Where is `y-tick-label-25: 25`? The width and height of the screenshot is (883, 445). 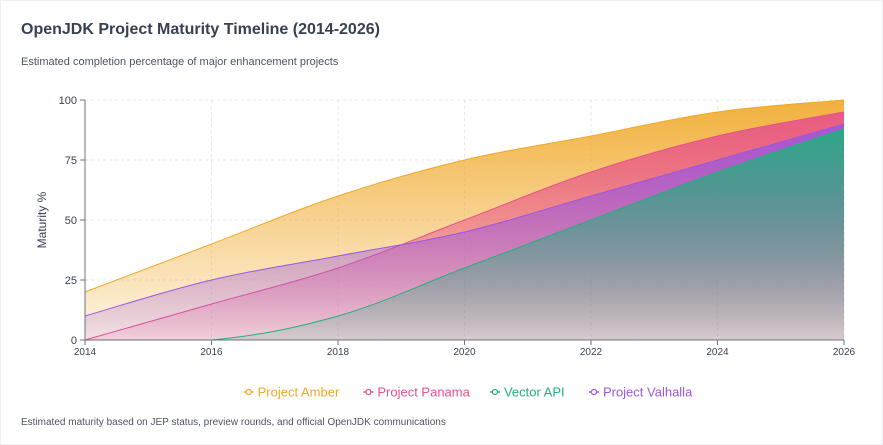 y-tick-label-25: 25 is located at coordinates (71, 281).